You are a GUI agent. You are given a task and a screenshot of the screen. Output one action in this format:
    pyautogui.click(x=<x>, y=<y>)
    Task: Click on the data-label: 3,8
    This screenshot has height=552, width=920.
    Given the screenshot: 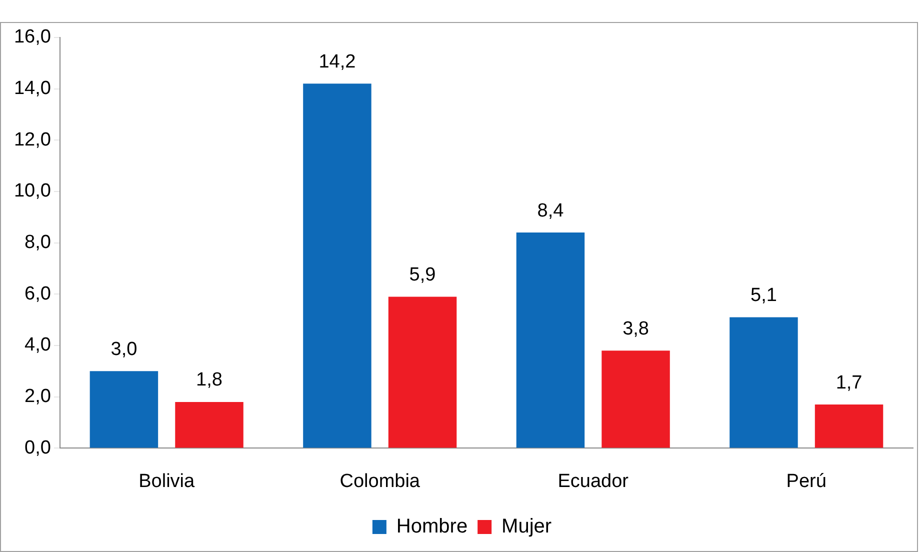 What is the action you would take?
    pyautogui.click(x=635, y=329)
    